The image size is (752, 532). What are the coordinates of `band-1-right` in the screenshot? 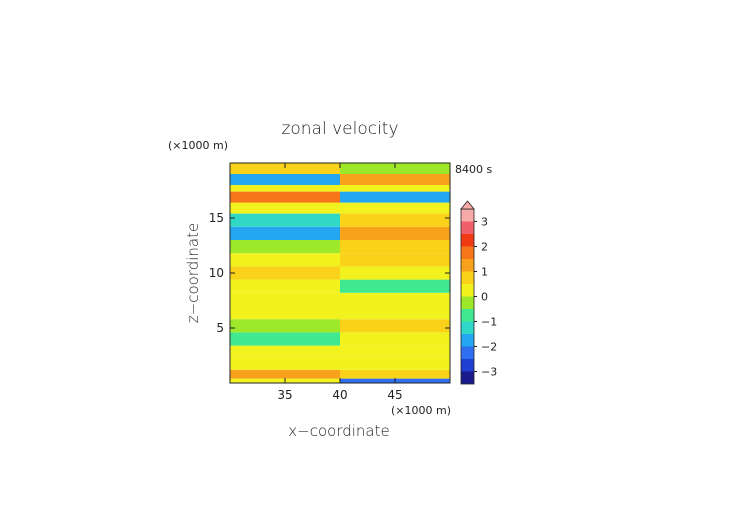 It's located at (395, 374).